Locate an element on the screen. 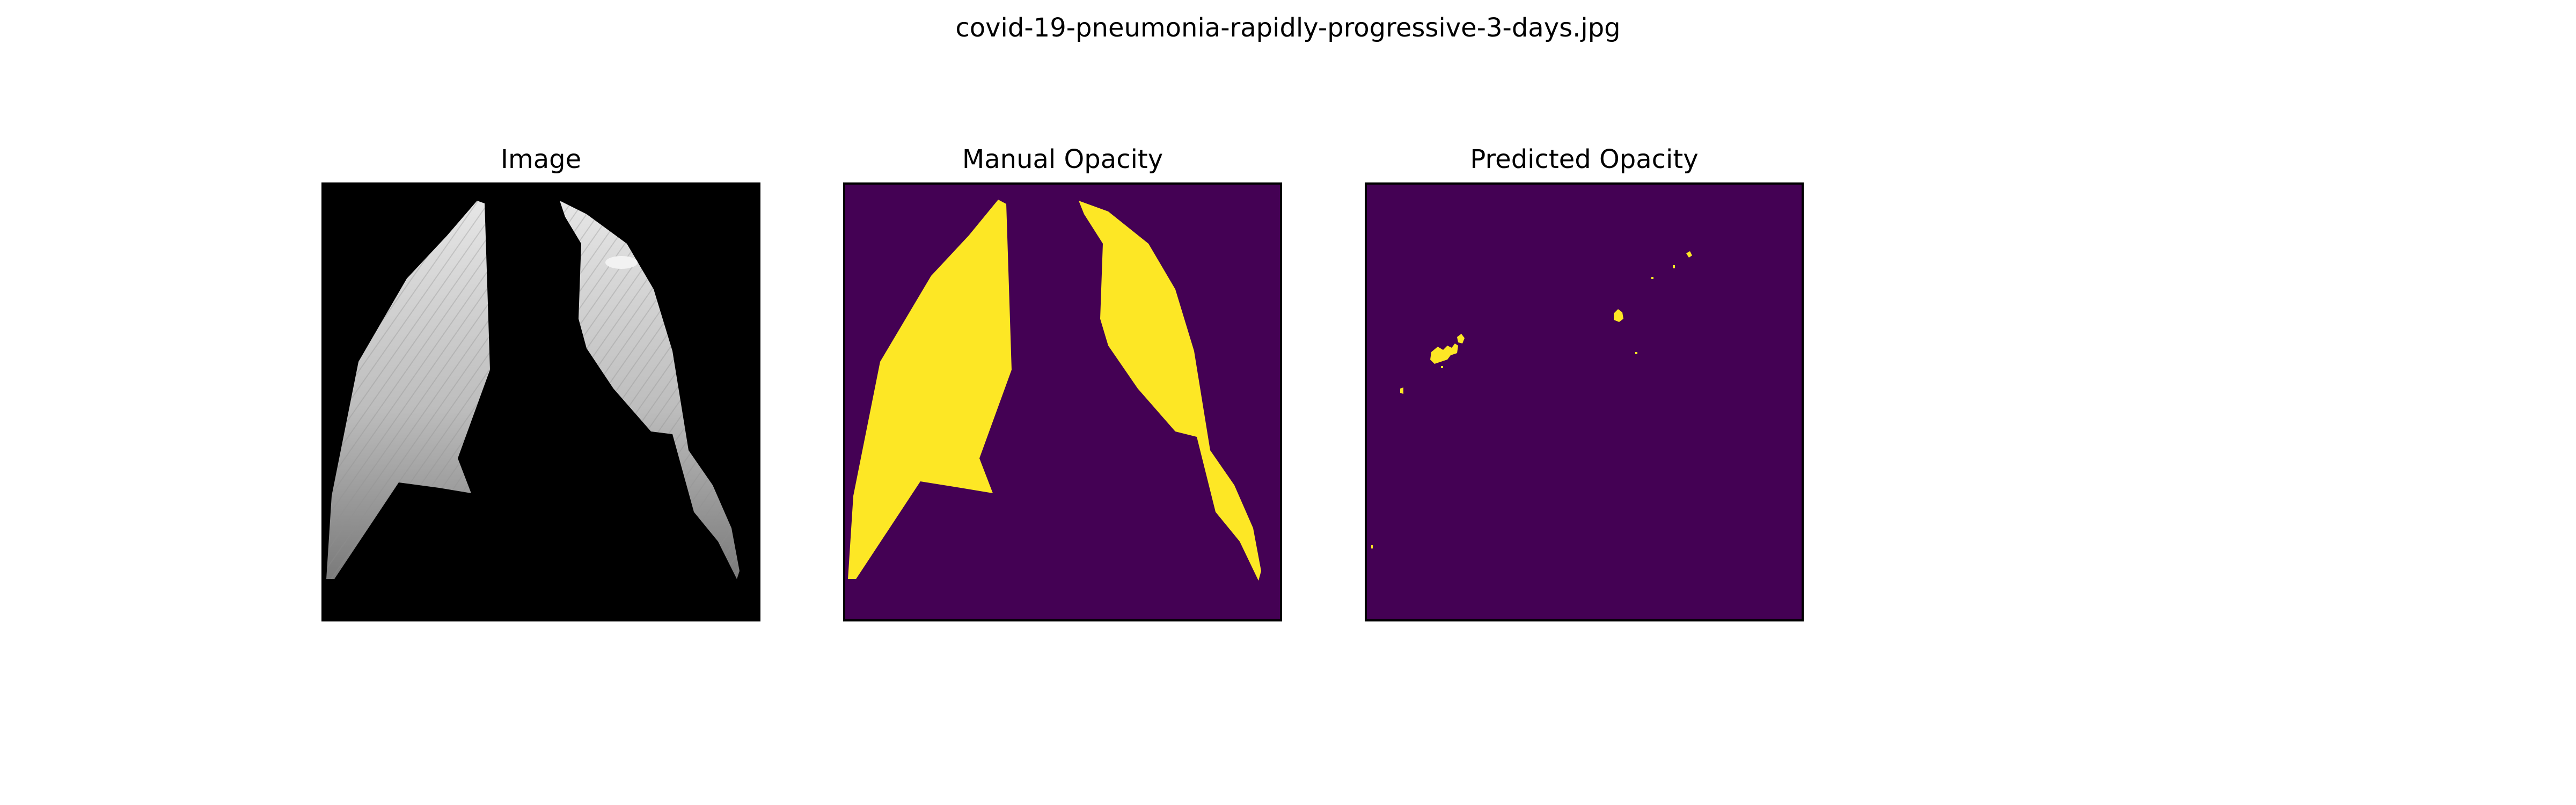 This screenshot has width=2576, height=805. predicted-blobs is located at coordinates (1531, 399).